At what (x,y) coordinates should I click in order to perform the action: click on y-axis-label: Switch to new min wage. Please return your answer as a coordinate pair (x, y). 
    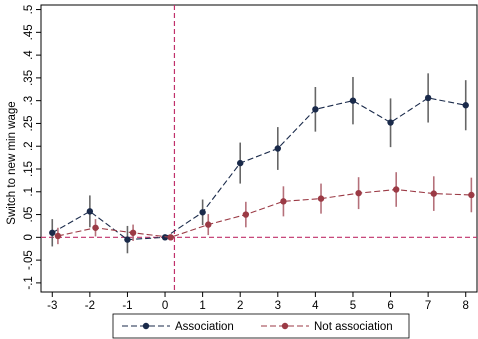
    Looking at the image, I should click on (12, 162).